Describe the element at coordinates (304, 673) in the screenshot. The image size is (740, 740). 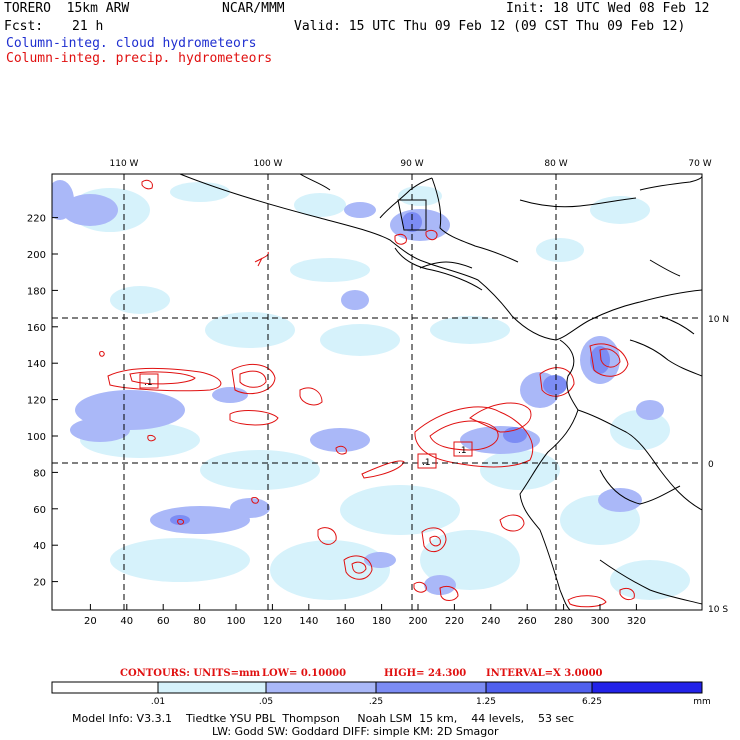
I see `contour-low: LOW= 0.10000` at that location.